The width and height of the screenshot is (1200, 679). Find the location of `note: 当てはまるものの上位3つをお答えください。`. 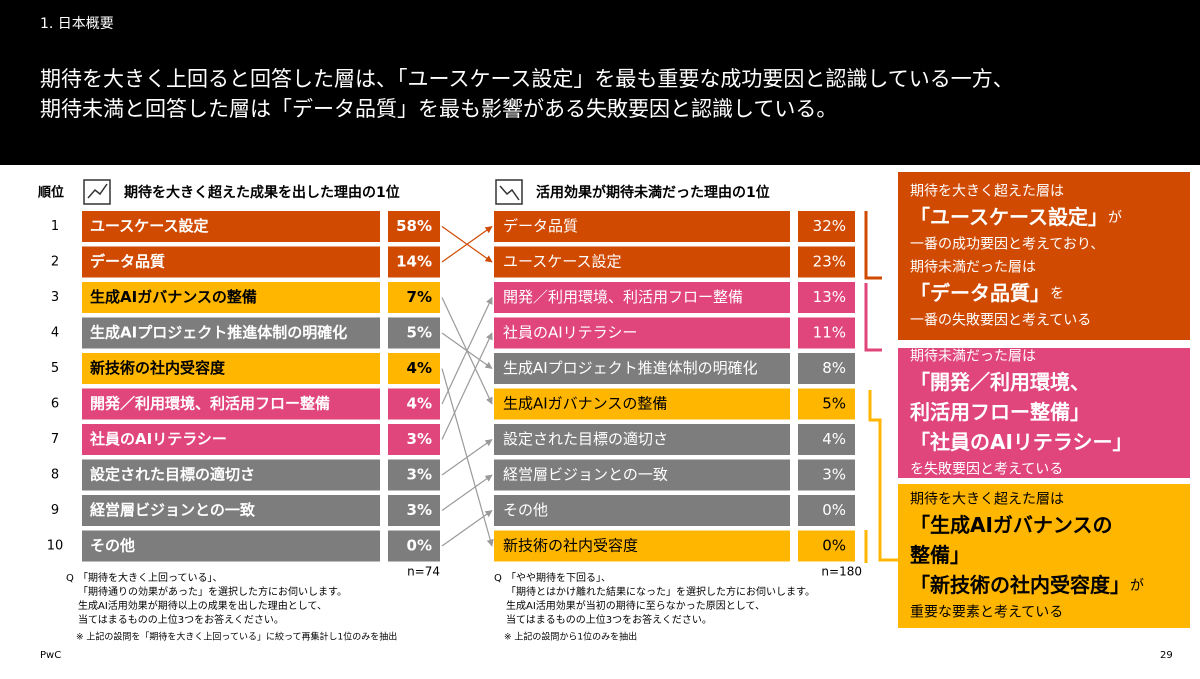

note: 当てはまるものの上位3つをお答えください。 is located at coordinates (609, 619).